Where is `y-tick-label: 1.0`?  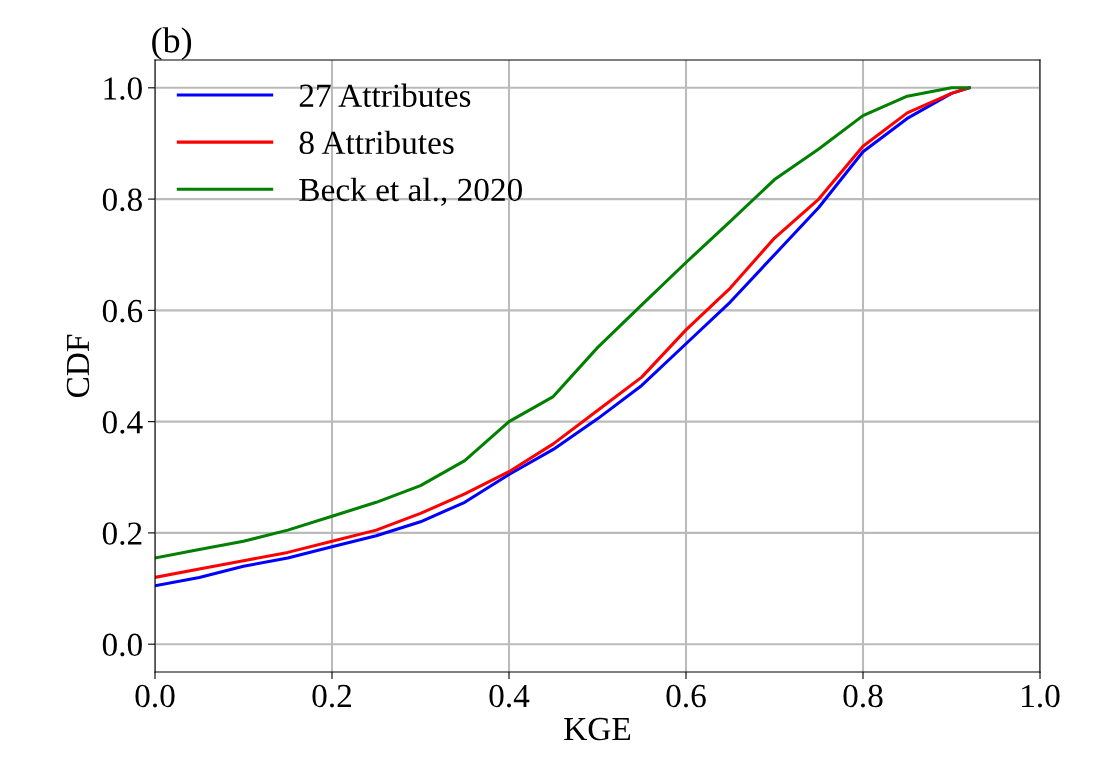
y-tick-label: 1.0 is located at coordinates (123, 88).